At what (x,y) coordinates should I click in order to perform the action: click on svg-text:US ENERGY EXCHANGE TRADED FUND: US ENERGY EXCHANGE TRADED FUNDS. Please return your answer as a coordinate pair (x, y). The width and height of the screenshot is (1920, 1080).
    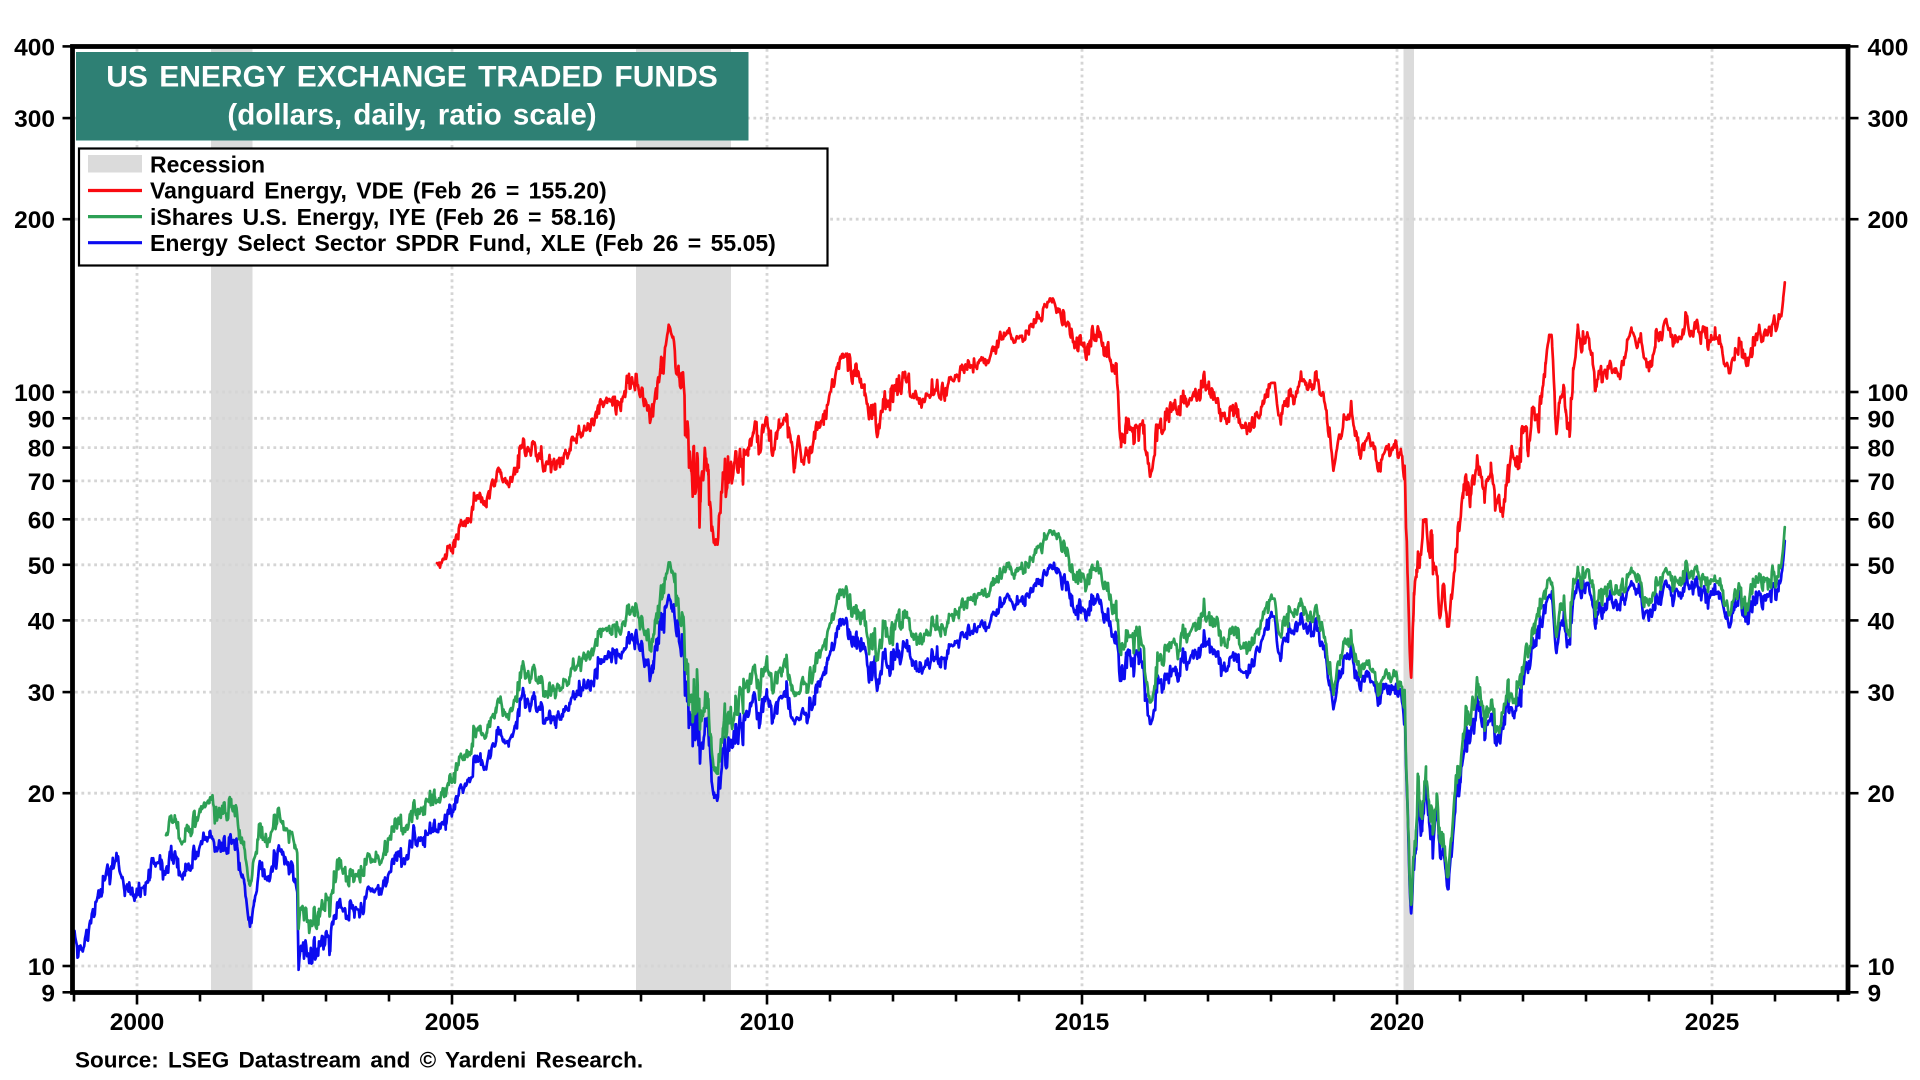
    Looking at the image, I should click on (412, 77).